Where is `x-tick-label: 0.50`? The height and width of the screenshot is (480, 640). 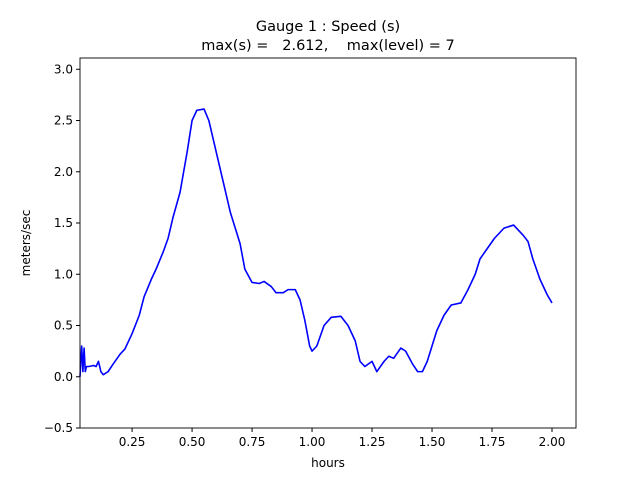 x-tick-label: 0.50 is located at coordinates (192, 442).